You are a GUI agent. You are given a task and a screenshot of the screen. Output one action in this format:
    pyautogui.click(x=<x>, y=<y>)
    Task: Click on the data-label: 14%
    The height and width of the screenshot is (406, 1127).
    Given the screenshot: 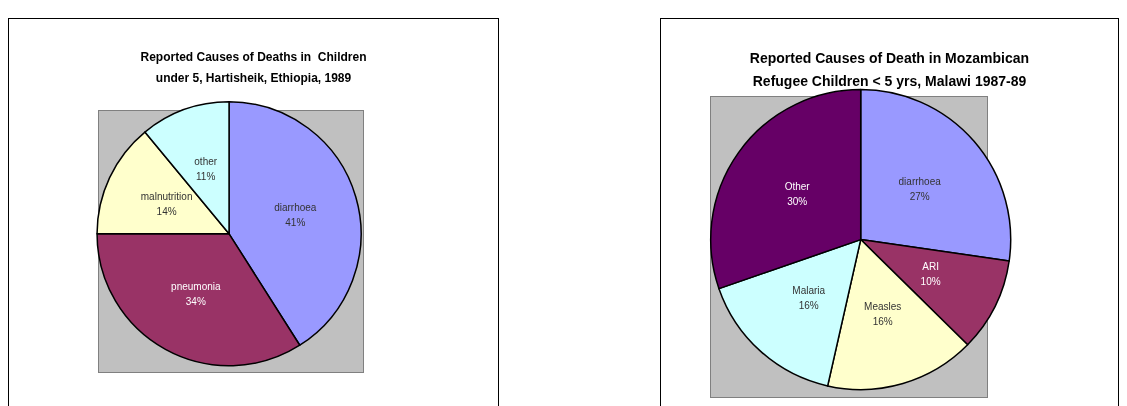 What is the action you would take?
    pyautogui.click(x=166, y=212)
    